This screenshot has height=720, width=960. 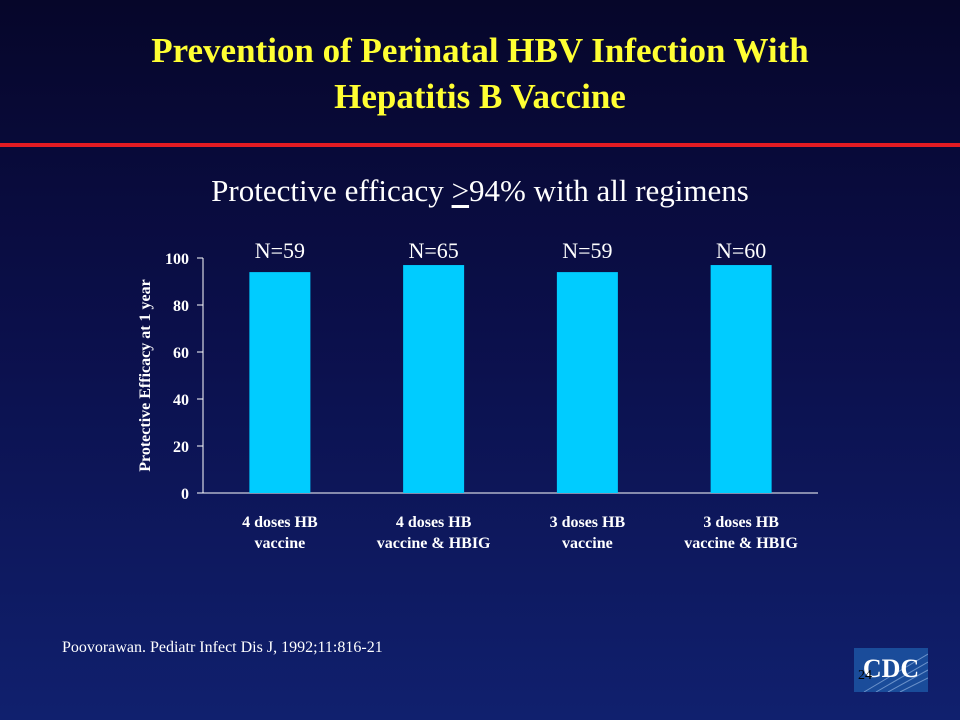 I want to click on n-label: N=65, so click(x=433, y=250).